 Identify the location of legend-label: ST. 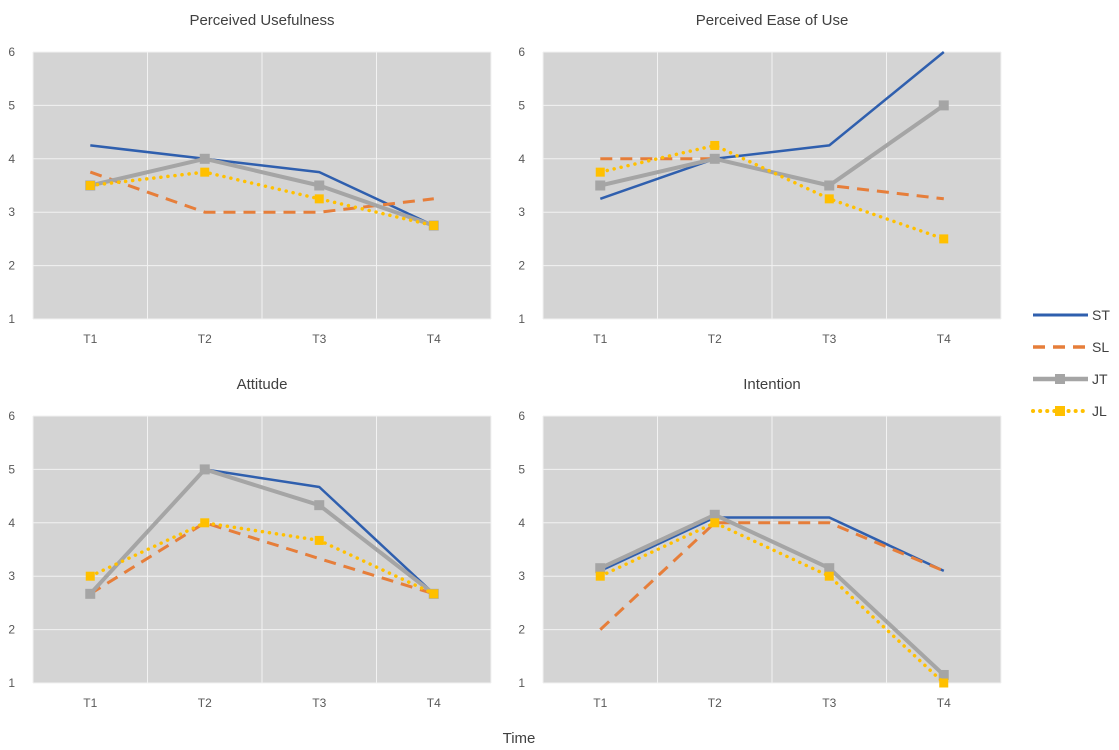
(1101, 315).